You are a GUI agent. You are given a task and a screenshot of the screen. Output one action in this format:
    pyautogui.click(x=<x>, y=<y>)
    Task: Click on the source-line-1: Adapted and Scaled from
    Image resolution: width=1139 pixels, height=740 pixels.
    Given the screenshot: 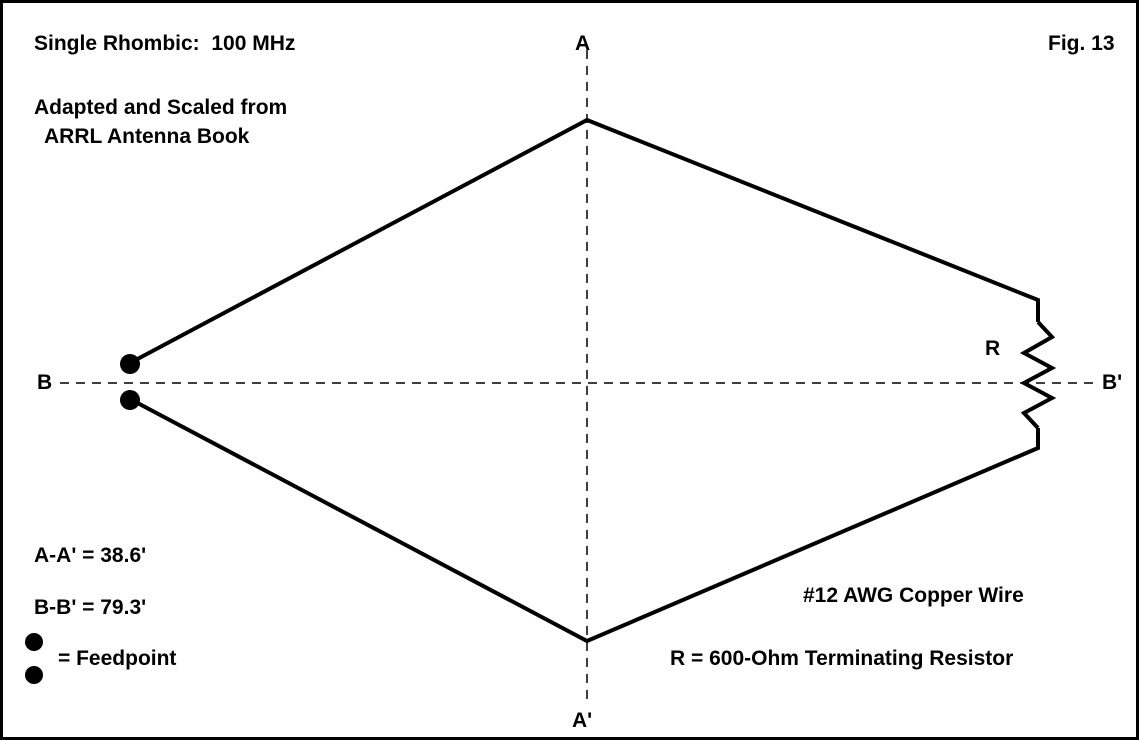 What is the action you would take?
    pyautogui.click(x=161, y=107)
    